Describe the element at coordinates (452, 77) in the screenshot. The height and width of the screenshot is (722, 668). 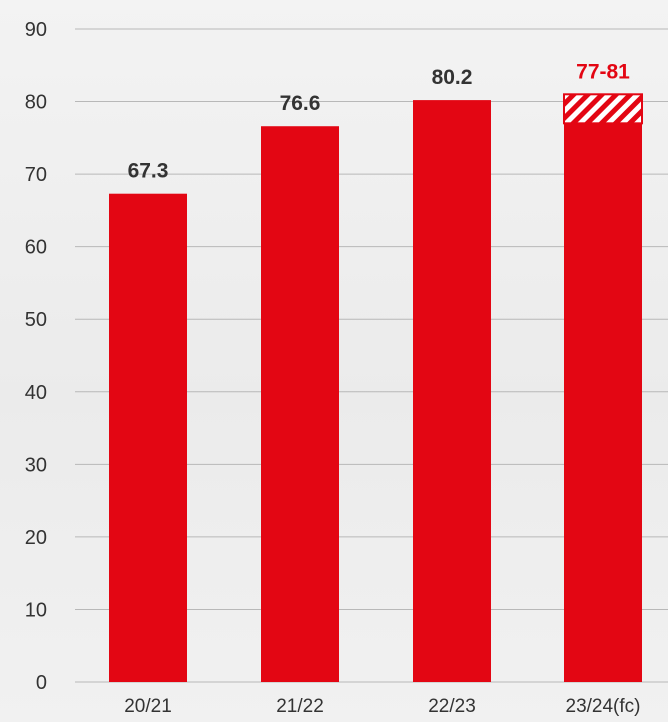
I see `data-label: 80.2` at that location.